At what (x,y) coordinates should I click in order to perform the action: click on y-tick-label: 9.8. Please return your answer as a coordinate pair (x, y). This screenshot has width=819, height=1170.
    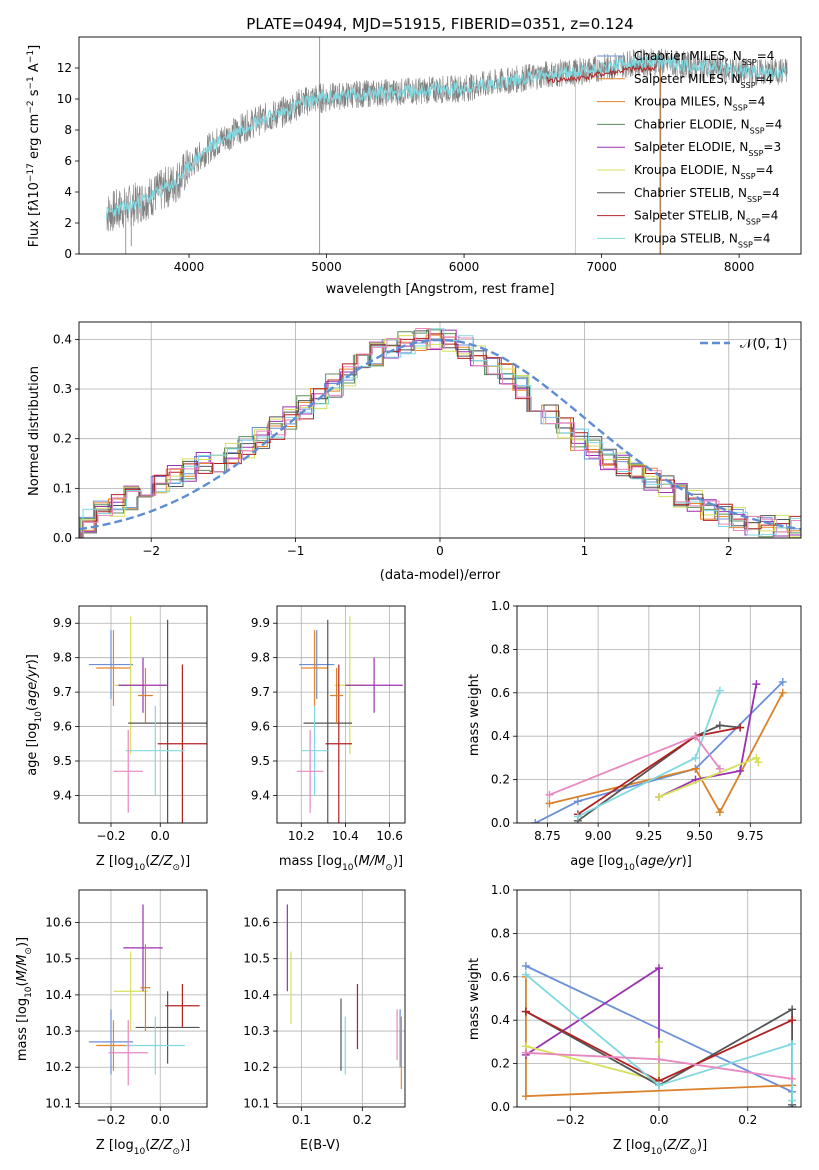
    Looking at the image, I should click on (260, 658).